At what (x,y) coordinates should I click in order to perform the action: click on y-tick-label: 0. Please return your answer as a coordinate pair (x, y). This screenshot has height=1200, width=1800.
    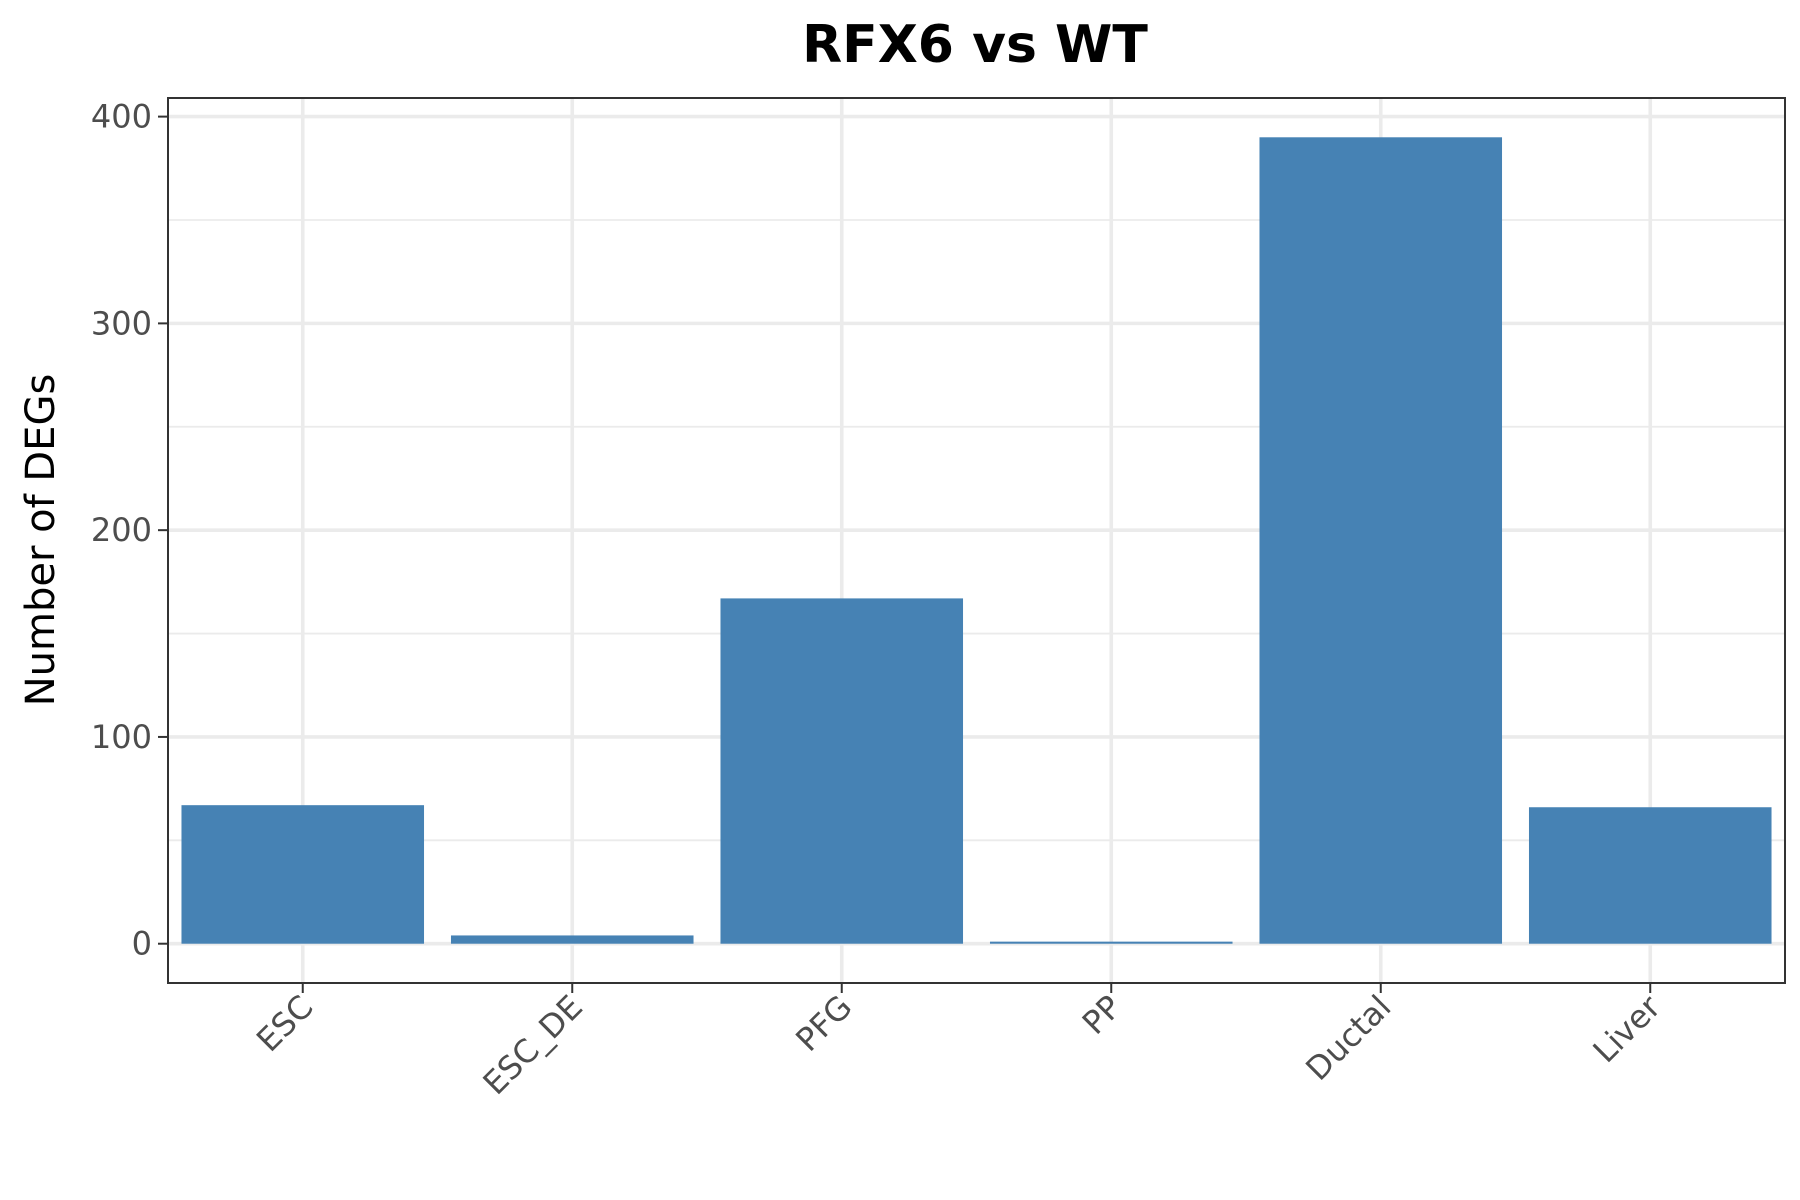
    Looking at the image, I should click on (142, 944).